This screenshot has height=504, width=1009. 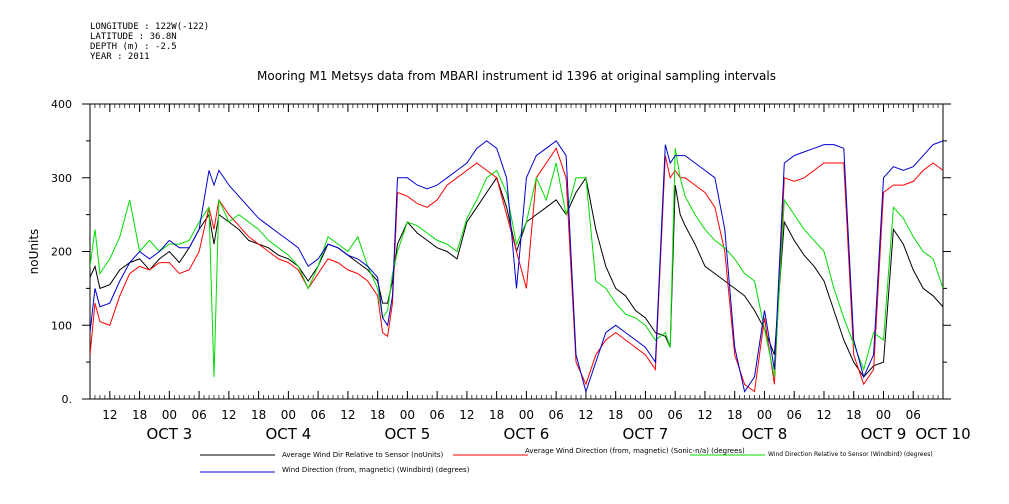 I want to click on y-tick-label: 300, so click(x=61, y=178).